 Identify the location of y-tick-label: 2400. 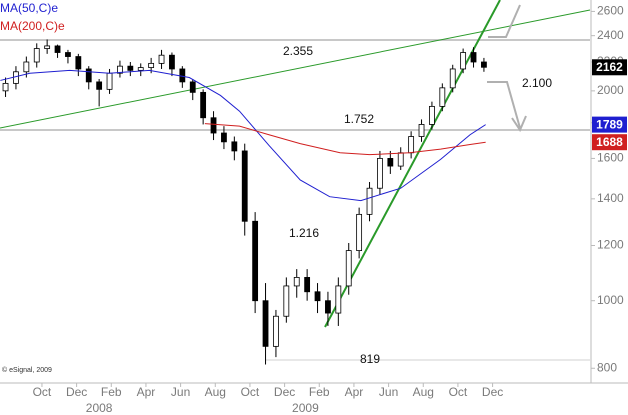
(610, 35).